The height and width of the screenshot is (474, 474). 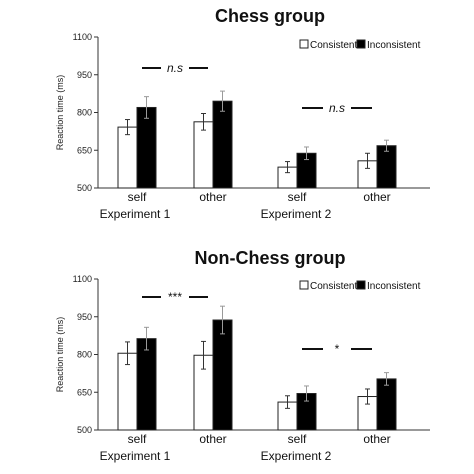 I want to click on significance-label: ***, so click(x=175, y=297).